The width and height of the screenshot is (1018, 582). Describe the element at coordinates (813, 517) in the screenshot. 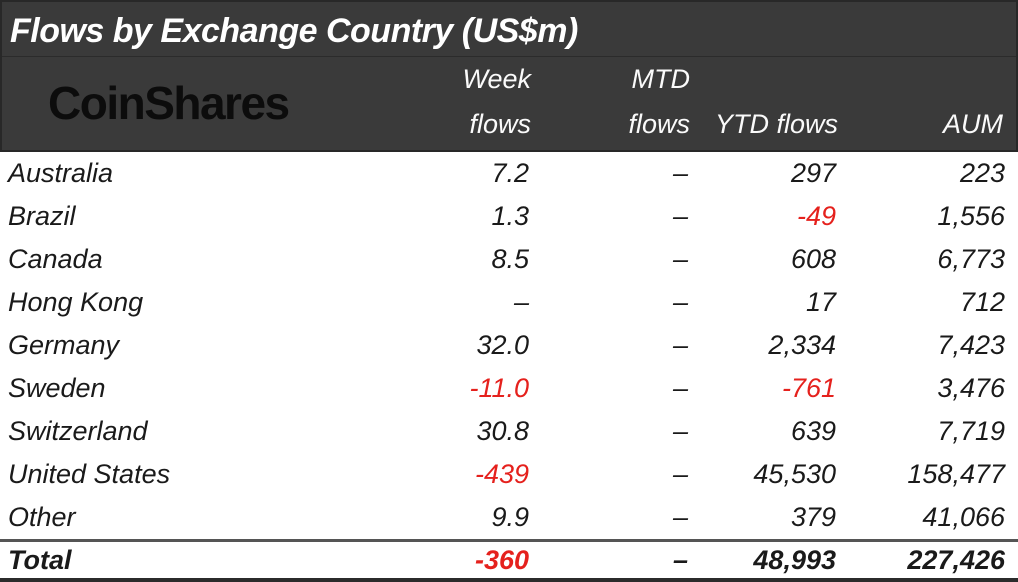

I see `cell-ytd-flows: 379` at that location.